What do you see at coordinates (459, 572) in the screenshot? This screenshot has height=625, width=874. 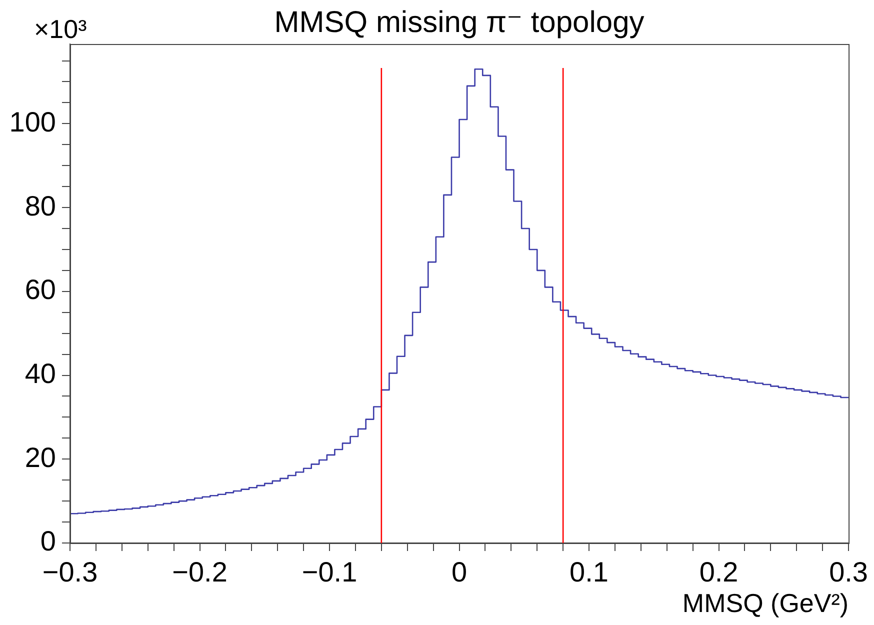 I see `x-tick-label: 0` at bounding box center [459, 572].